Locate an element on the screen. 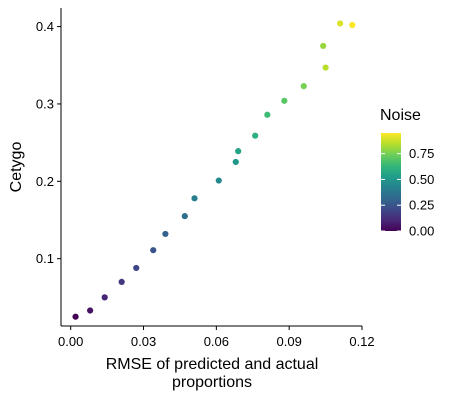  x-axis-ticks: 0.00 0.03 0.06 0.09 0.12 is located at coordinates (216, 337).